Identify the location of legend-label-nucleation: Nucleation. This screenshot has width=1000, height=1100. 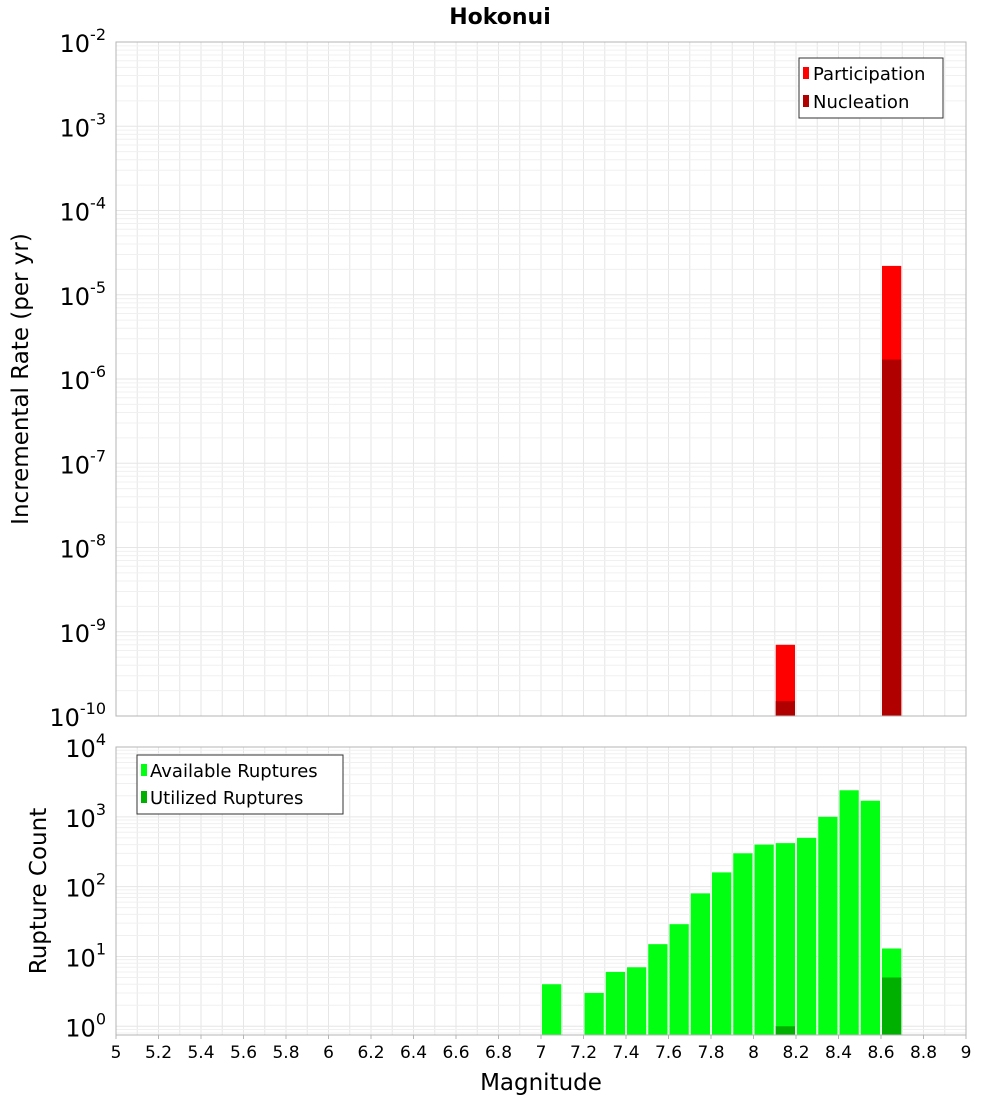
(861, 102).